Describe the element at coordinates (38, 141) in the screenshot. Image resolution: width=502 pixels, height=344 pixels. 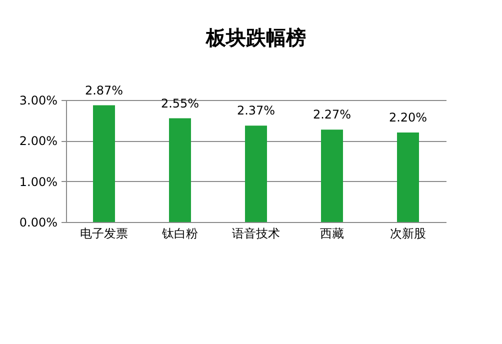
I see `y-tick-label: 2.00%` at that location.